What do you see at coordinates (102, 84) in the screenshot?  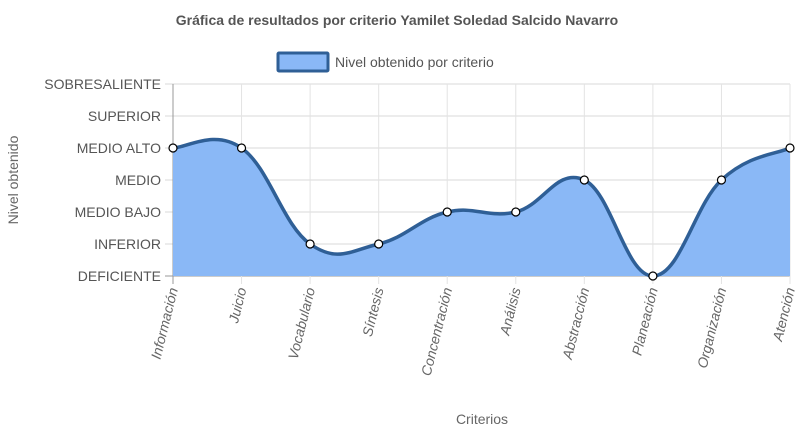 I see `y-tick-label: SOBRESALIENTE` at bounding box center [102, 84].